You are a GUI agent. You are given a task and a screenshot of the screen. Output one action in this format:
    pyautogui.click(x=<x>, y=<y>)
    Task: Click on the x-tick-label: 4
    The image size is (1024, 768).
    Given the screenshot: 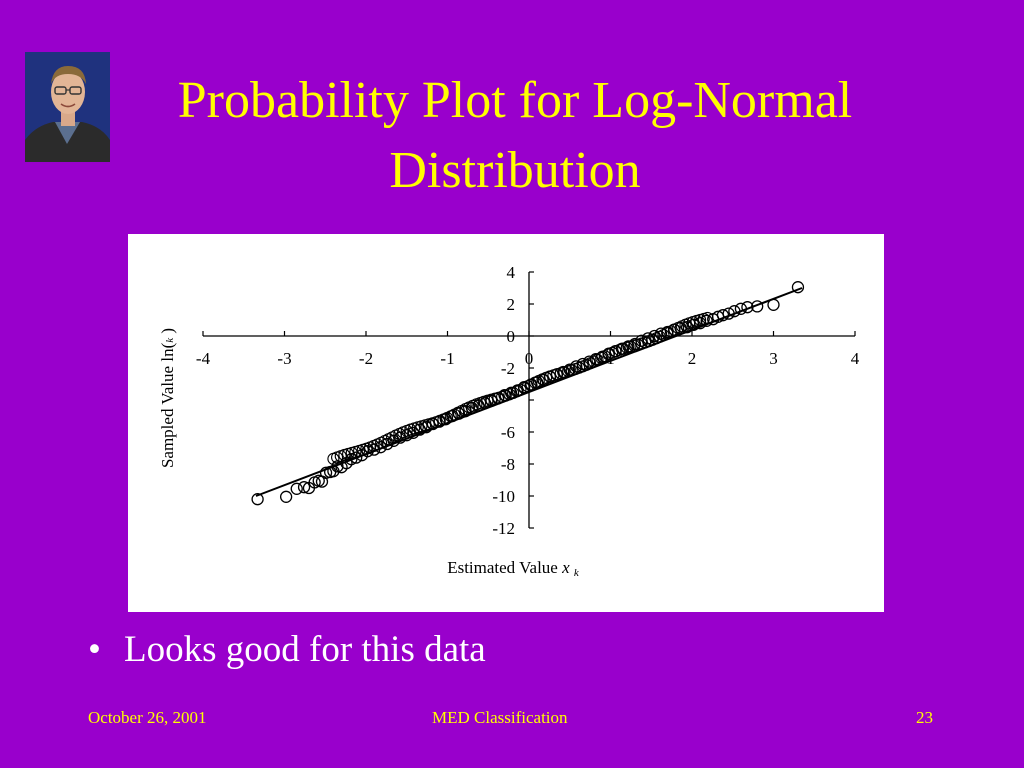 What is the action you would take?
    pyautogui.click(x=855, y=358)
    